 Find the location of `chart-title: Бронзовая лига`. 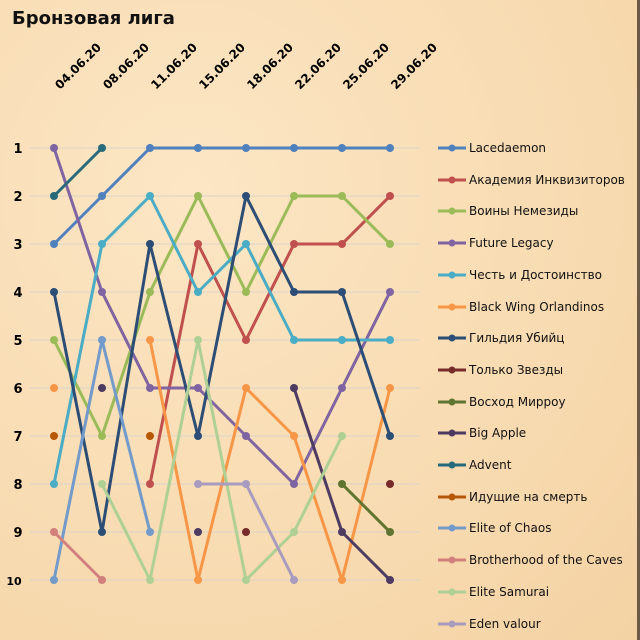

chart-title: Бронзовая лига is located at coordinates (93, 18).